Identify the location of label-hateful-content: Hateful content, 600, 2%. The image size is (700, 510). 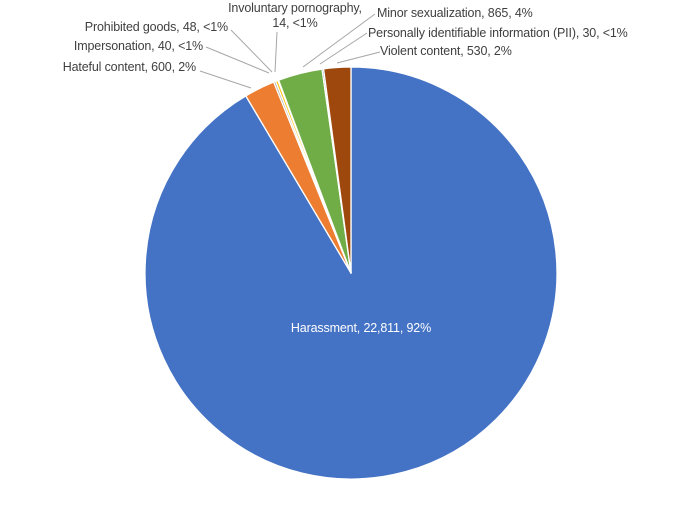
(129, 67).